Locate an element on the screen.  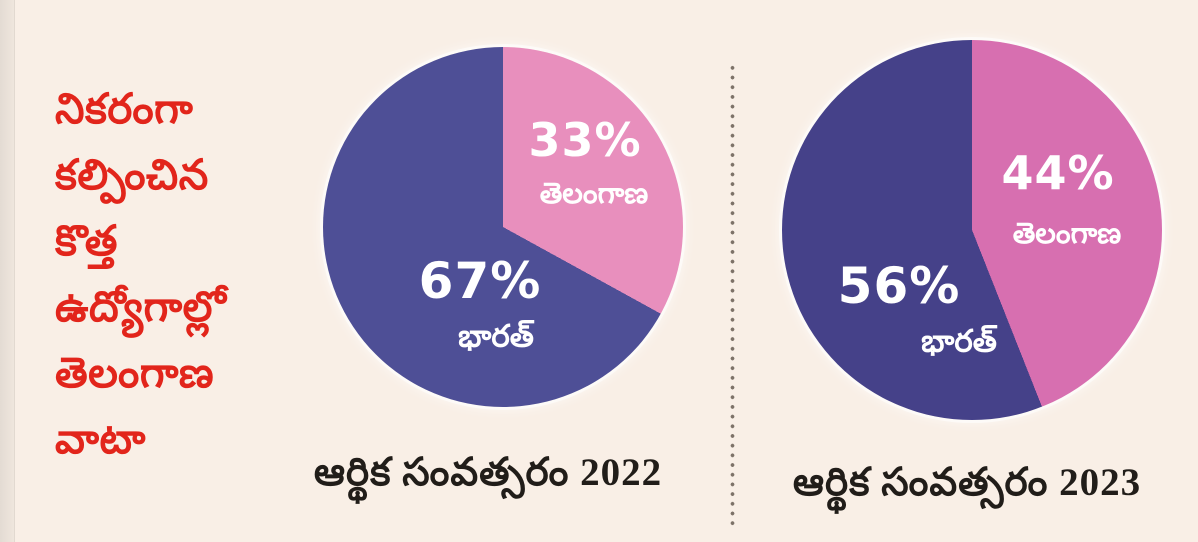
slice-label-telangana-2023: తెలంగాణ is located at coordinates (1067, 233).